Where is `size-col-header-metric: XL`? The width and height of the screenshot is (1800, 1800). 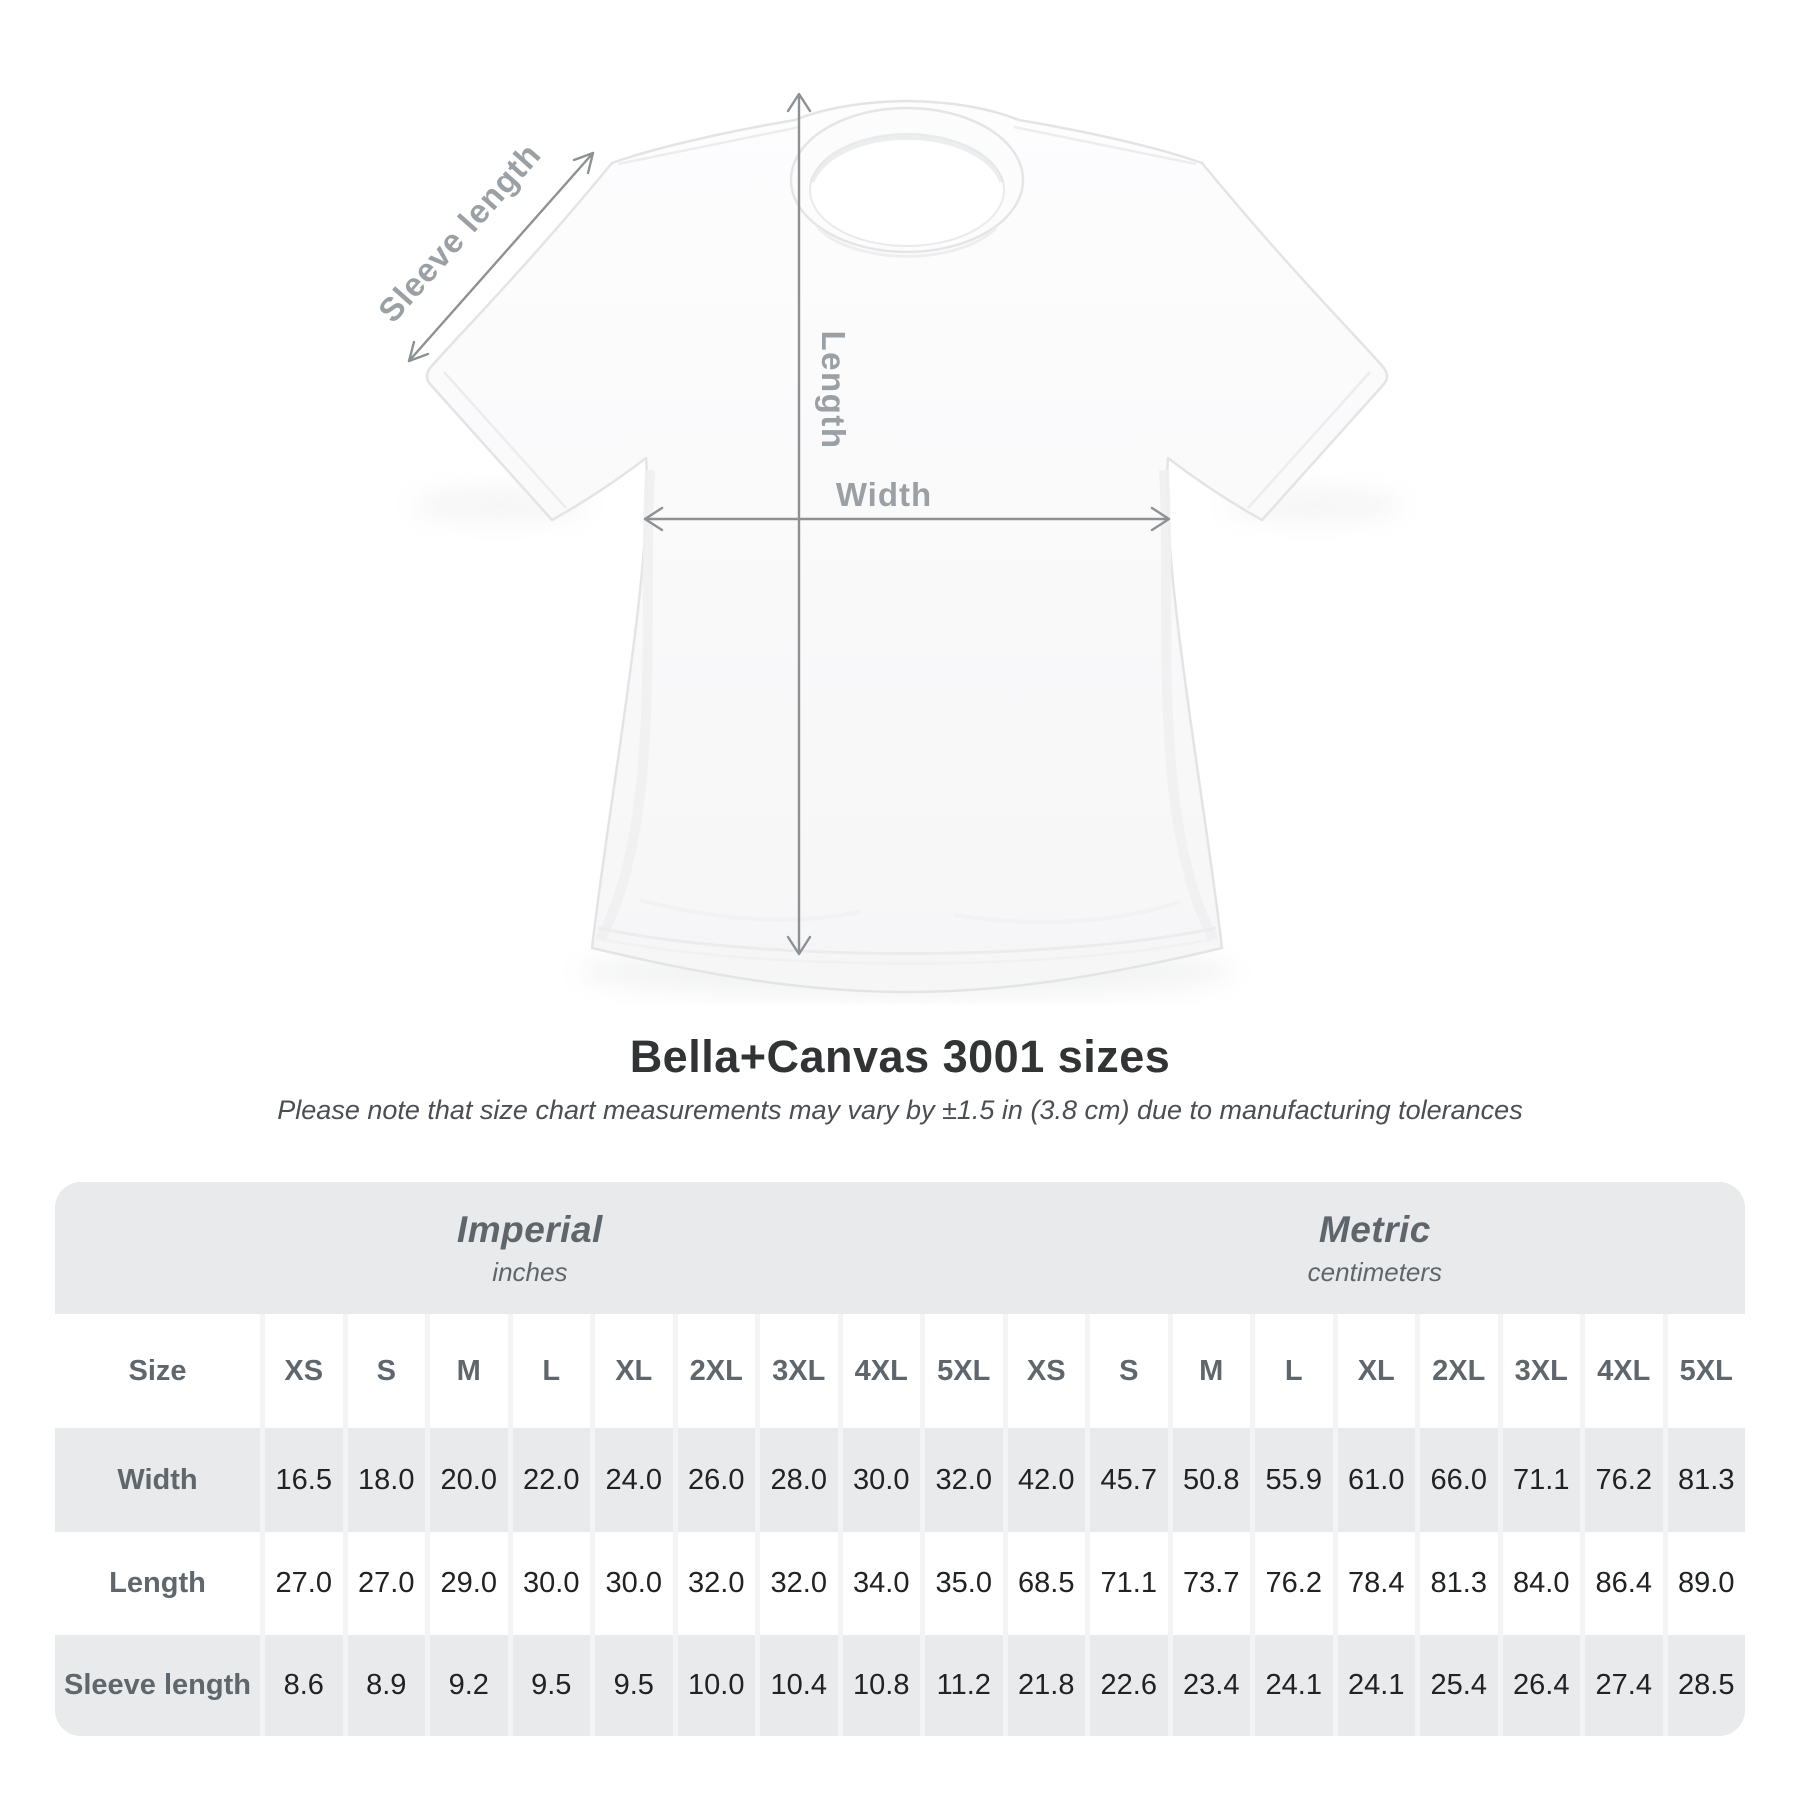 size-col-header-metric: XL is located at coordinates (1376, 1371).